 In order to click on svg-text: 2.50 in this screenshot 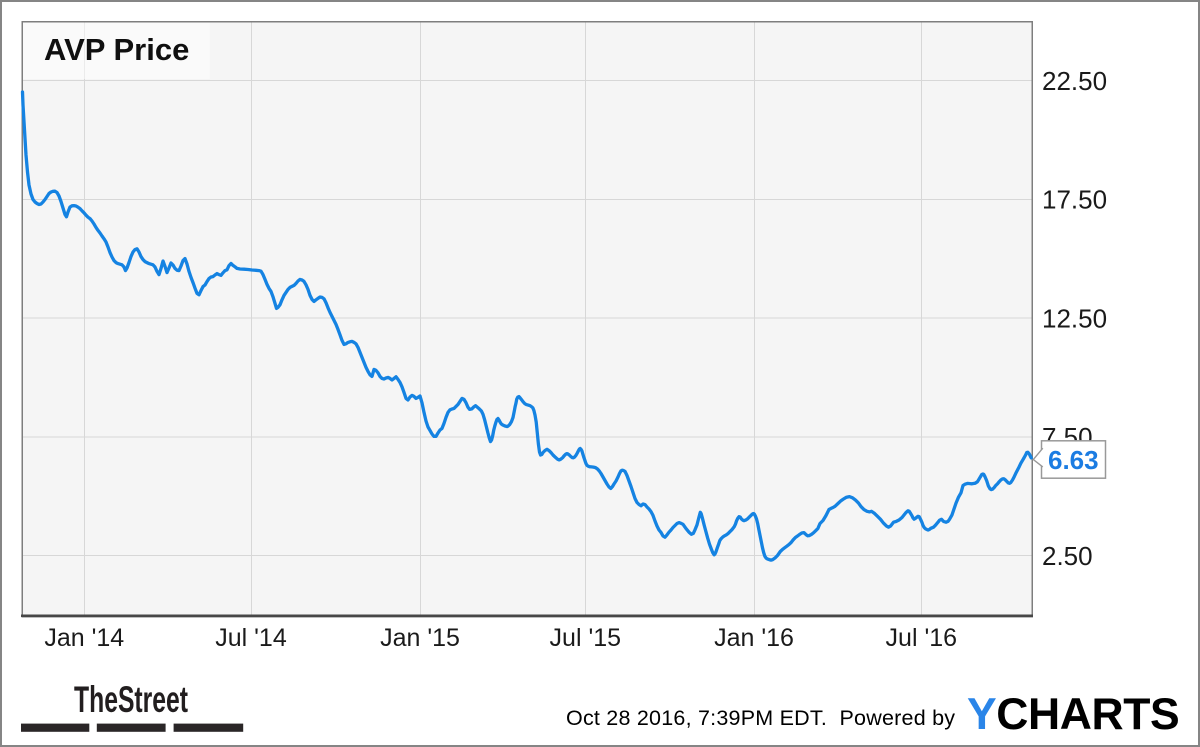, I will do `click(1067, 556)`.